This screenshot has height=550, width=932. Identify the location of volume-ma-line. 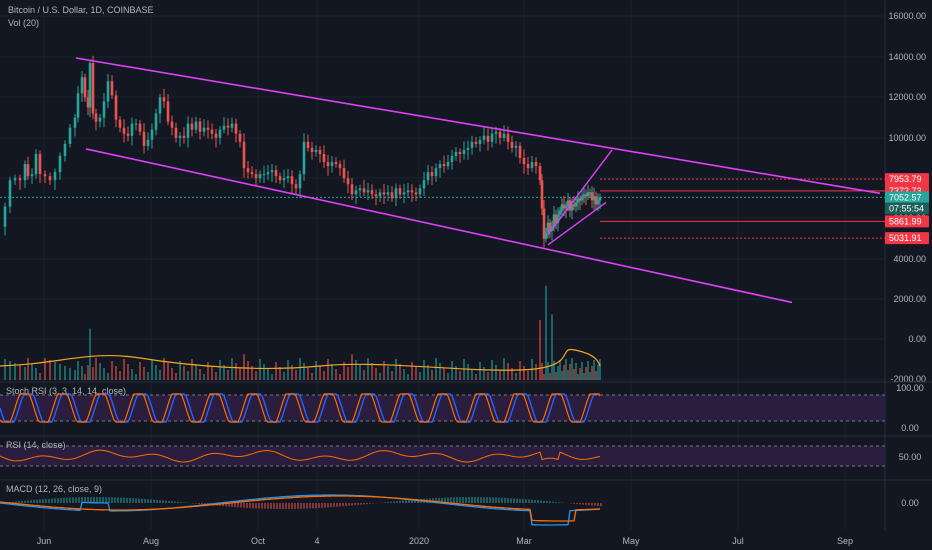
(300, 359).